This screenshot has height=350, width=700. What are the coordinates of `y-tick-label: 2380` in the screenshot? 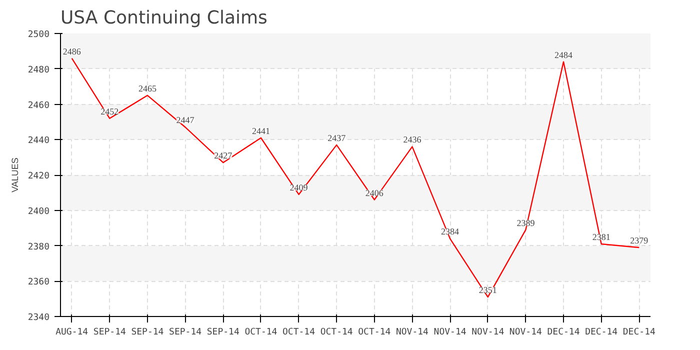 It's located at (39, 247).